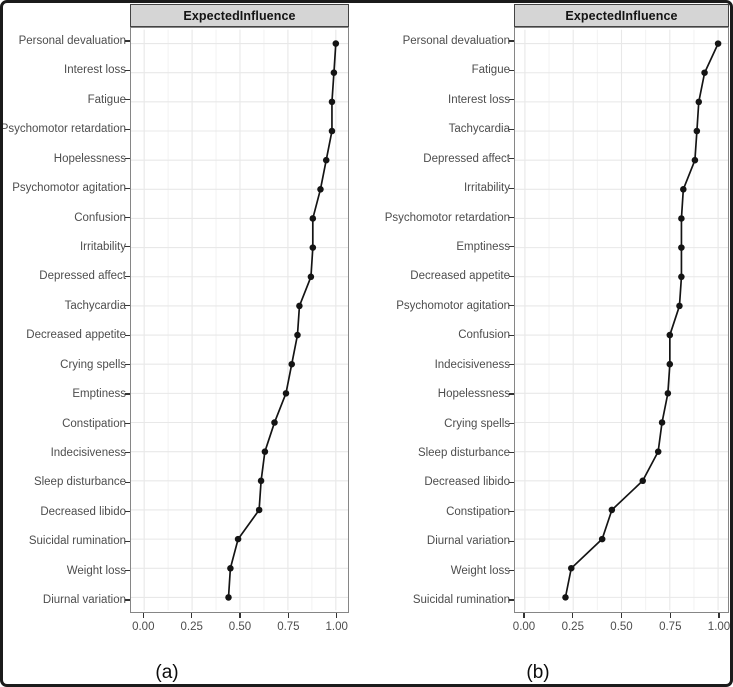 This screenshot has width=733, height=687. Describe the element at coordinates (102, 246) in the screenshot. I see `y-axis-label: Irritability` at that location.